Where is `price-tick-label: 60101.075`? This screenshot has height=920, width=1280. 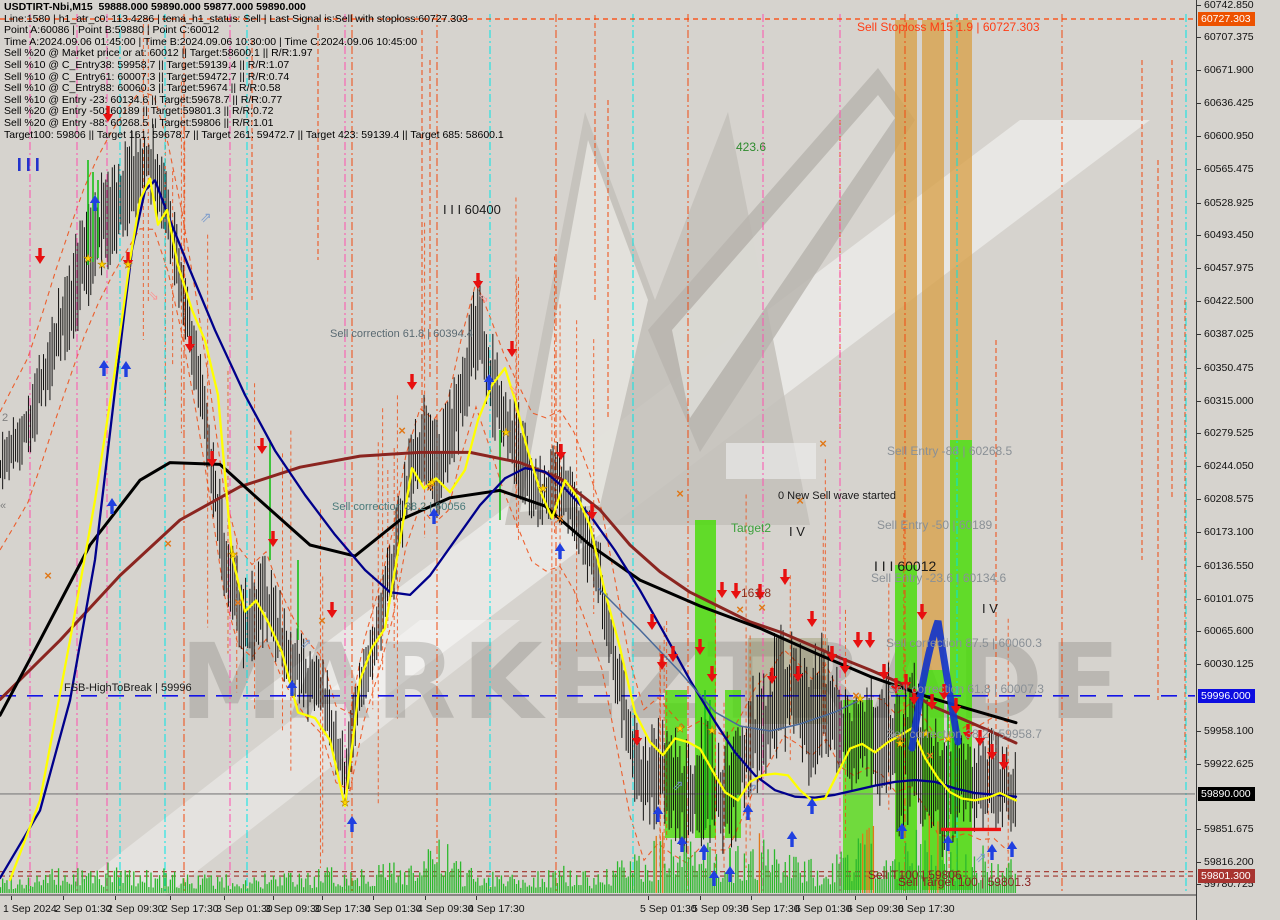 price-tick-label: 60101.075 is located at coordinates (1229, 598).